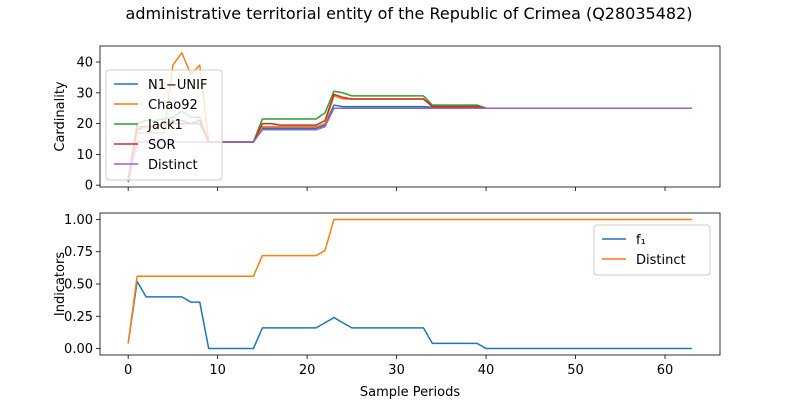  What do you see at coordinates (78, 349) in the screenshot?
I see `y-tick-label-1-0: 0.00` at bounding box center [78, 349].